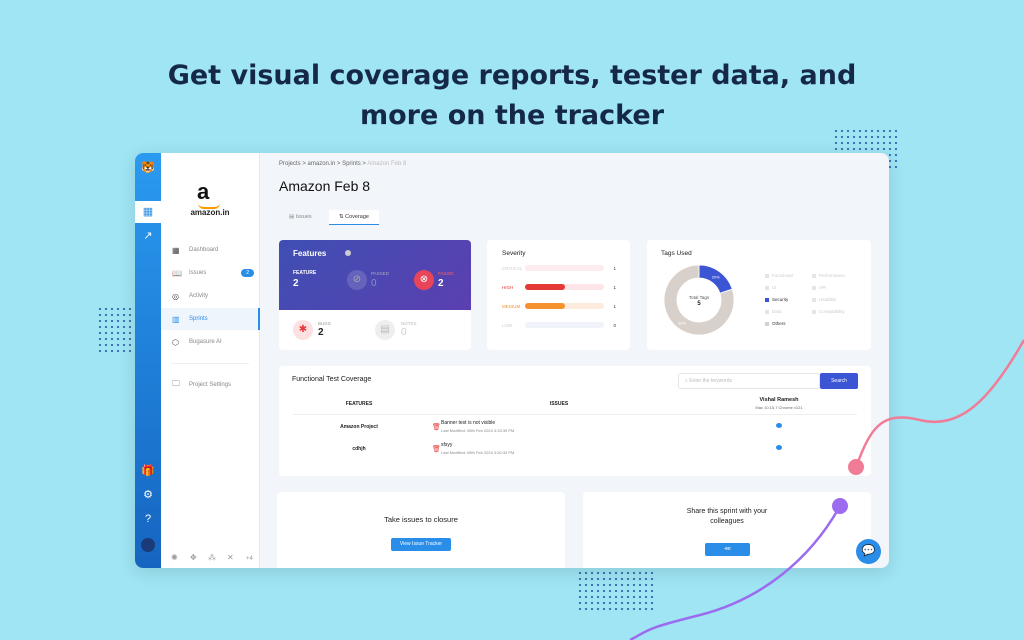  I want to click on legend-item: Performance, so click(828, 275).